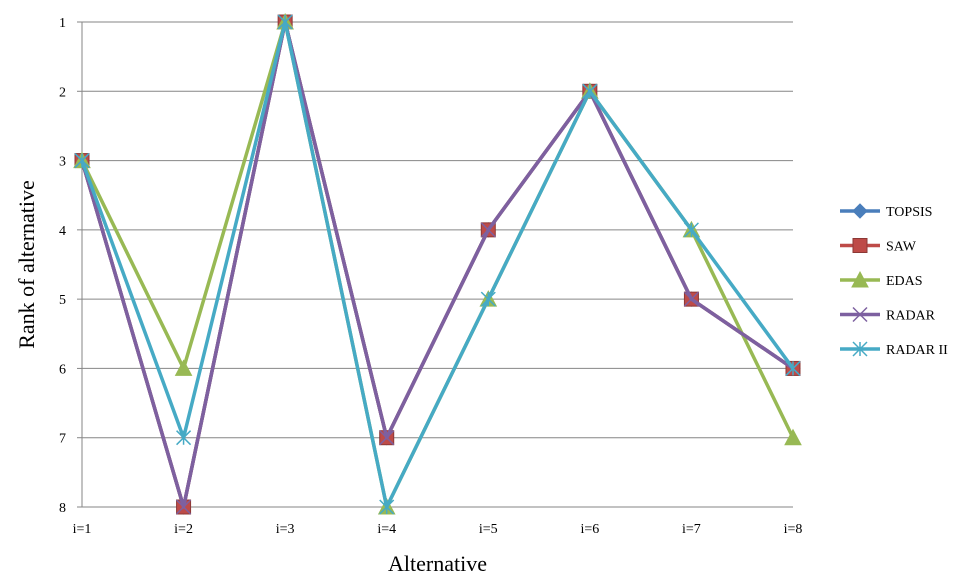 This screenshot has width=972, height=581. Describe the element at coordinates (589, 529) in the screenshot. I see `x-tick-label: i=6` at that location.